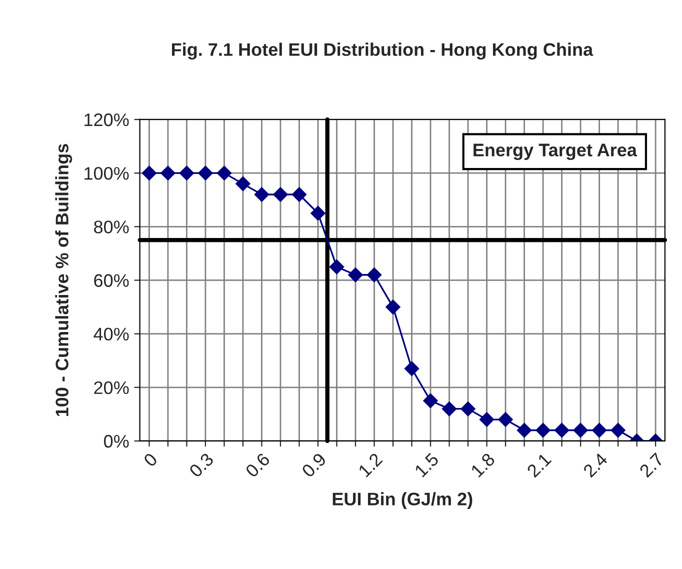 The image size is (682, 569). Describe the element at coordinates (111, 227) in the screenshot. I see `y-tick-label: 80%` at that location.